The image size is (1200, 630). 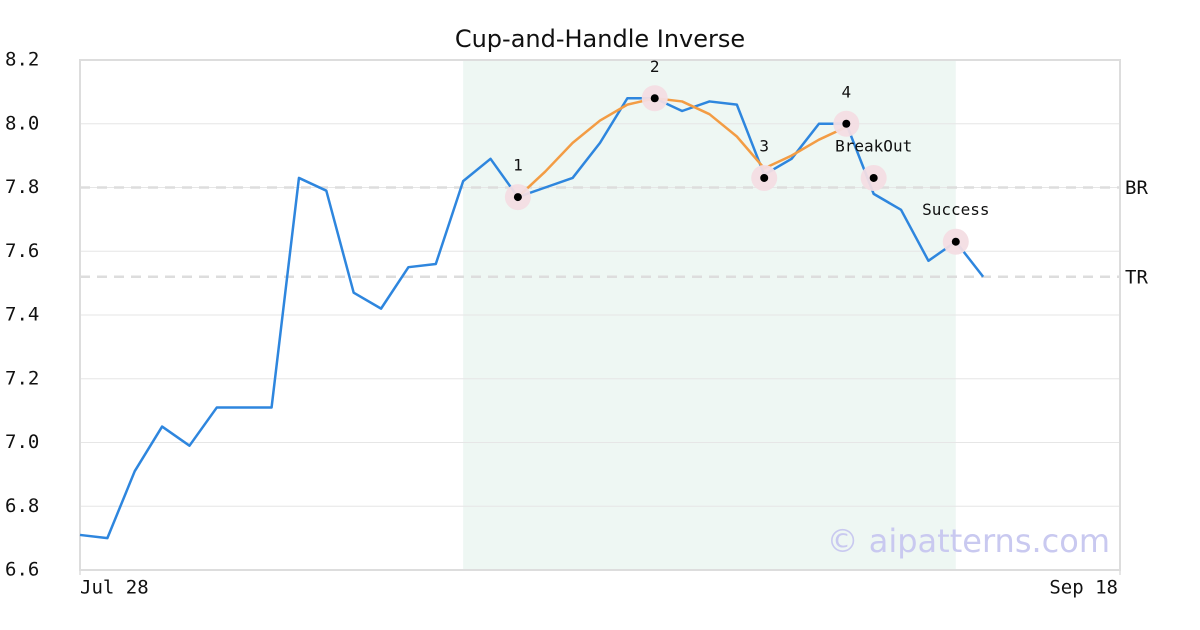 I want to click on point-label: 1, so click(x=518, y=165).